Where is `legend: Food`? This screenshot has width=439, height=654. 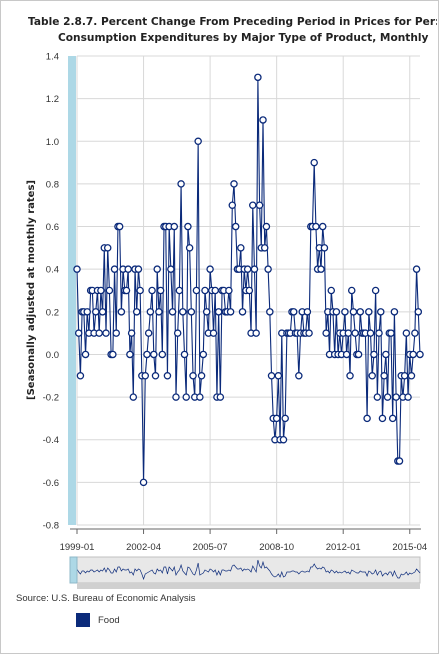
legend: Food is located at coordinates (98, 620).